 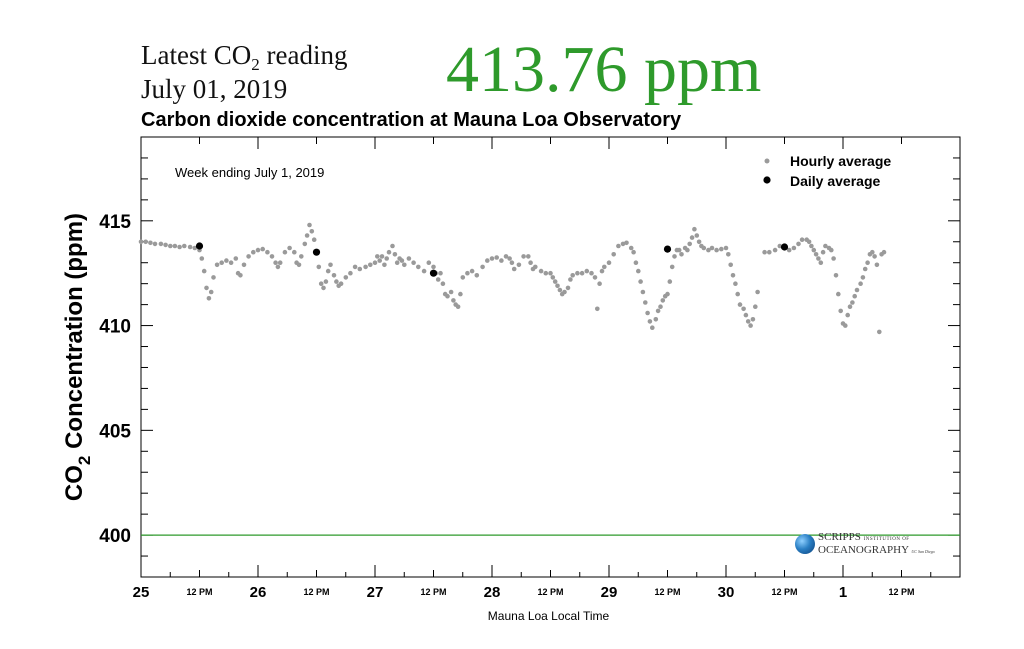 What do you see at coordinates (433, 273) in the screenshot?
I see `daily-point` at bounding box center [433, 273].